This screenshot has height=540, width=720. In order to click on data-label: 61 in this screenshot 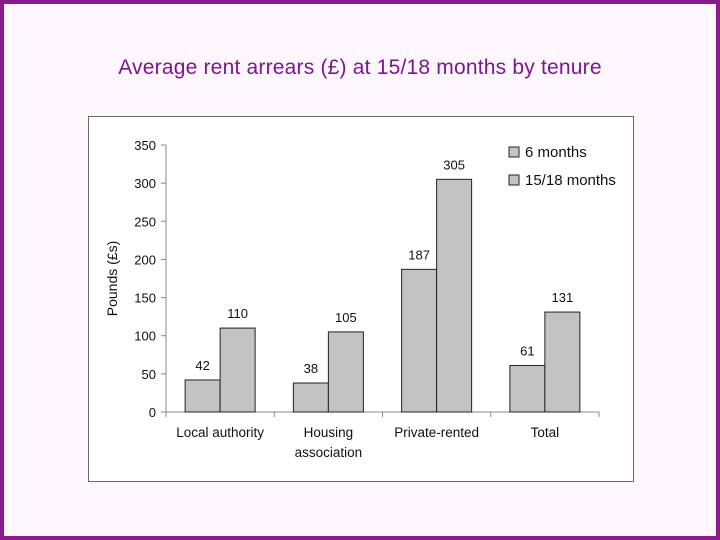, I will do `click(527, 350)`.